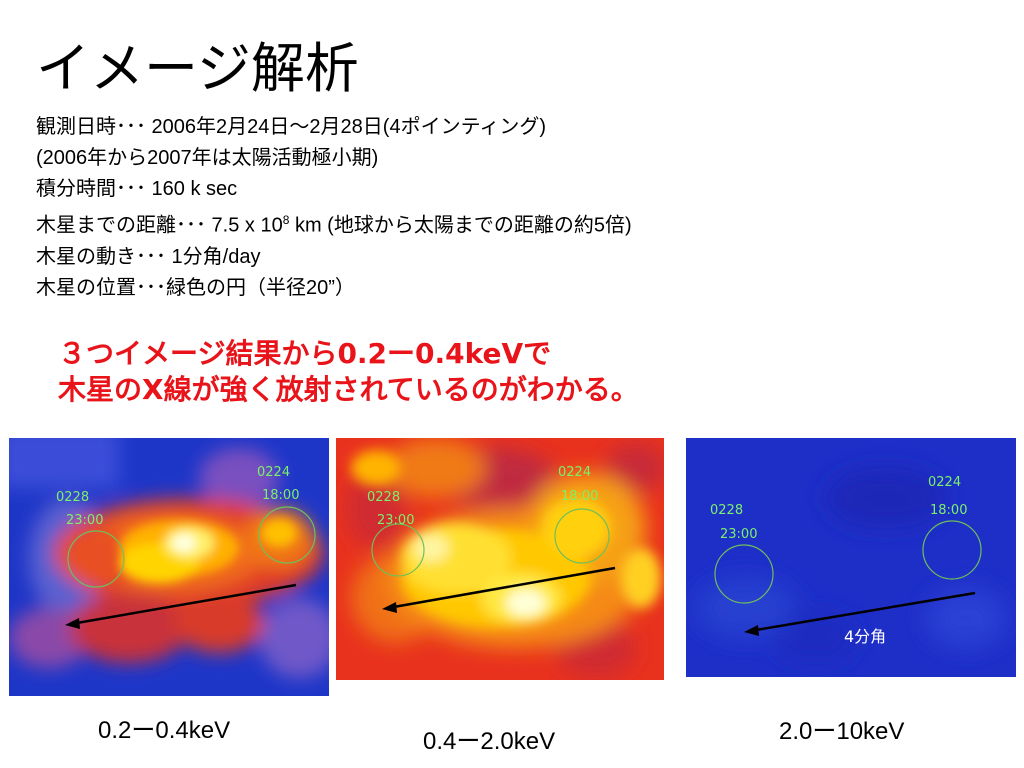 This screenshot has height=768, width=1024. Describe the element at coordinates (159, 225) in the screenshot. I see `distance-prefix: 木星までの距離･･･ 7.5 x 10` at that location.